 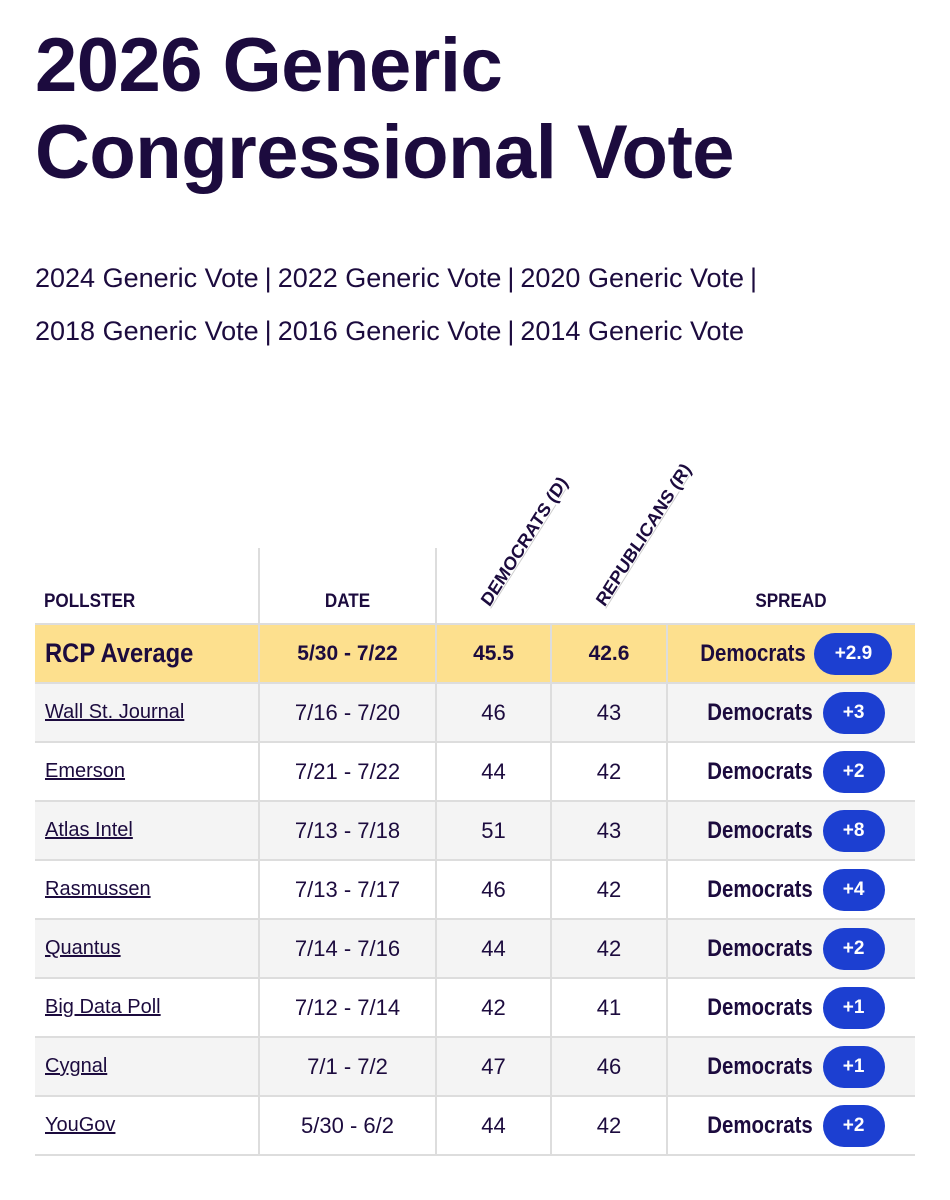 I want to click on link-2020: 2020 Generic Vote, so click(x=632, y=278).